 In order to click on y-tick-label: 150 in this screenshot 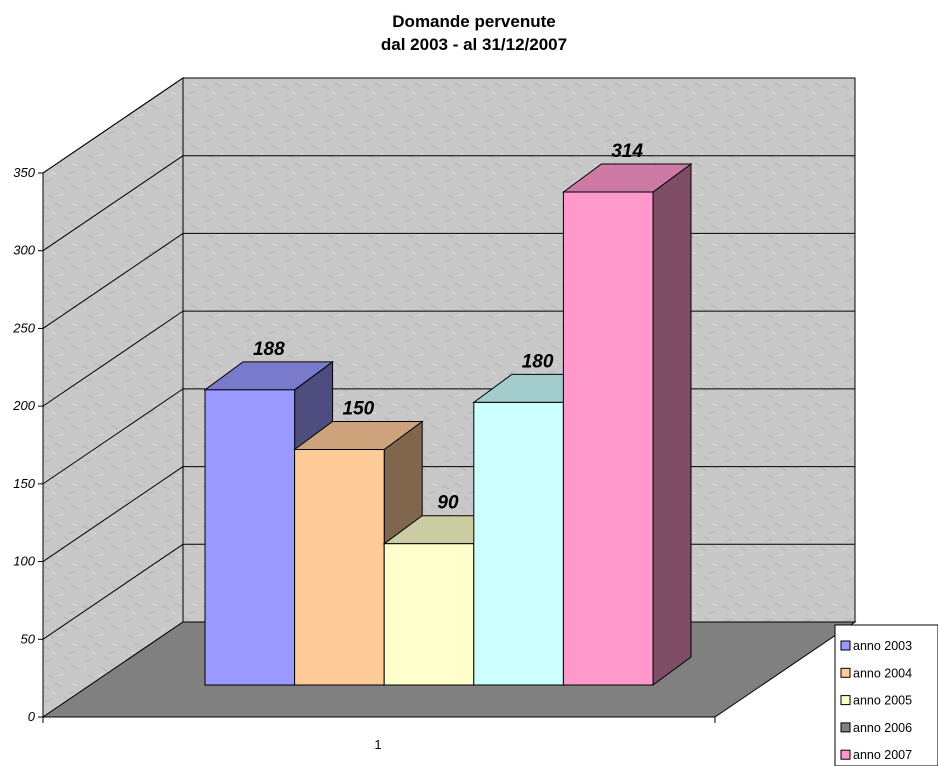, I will do `click(24, 483)`.